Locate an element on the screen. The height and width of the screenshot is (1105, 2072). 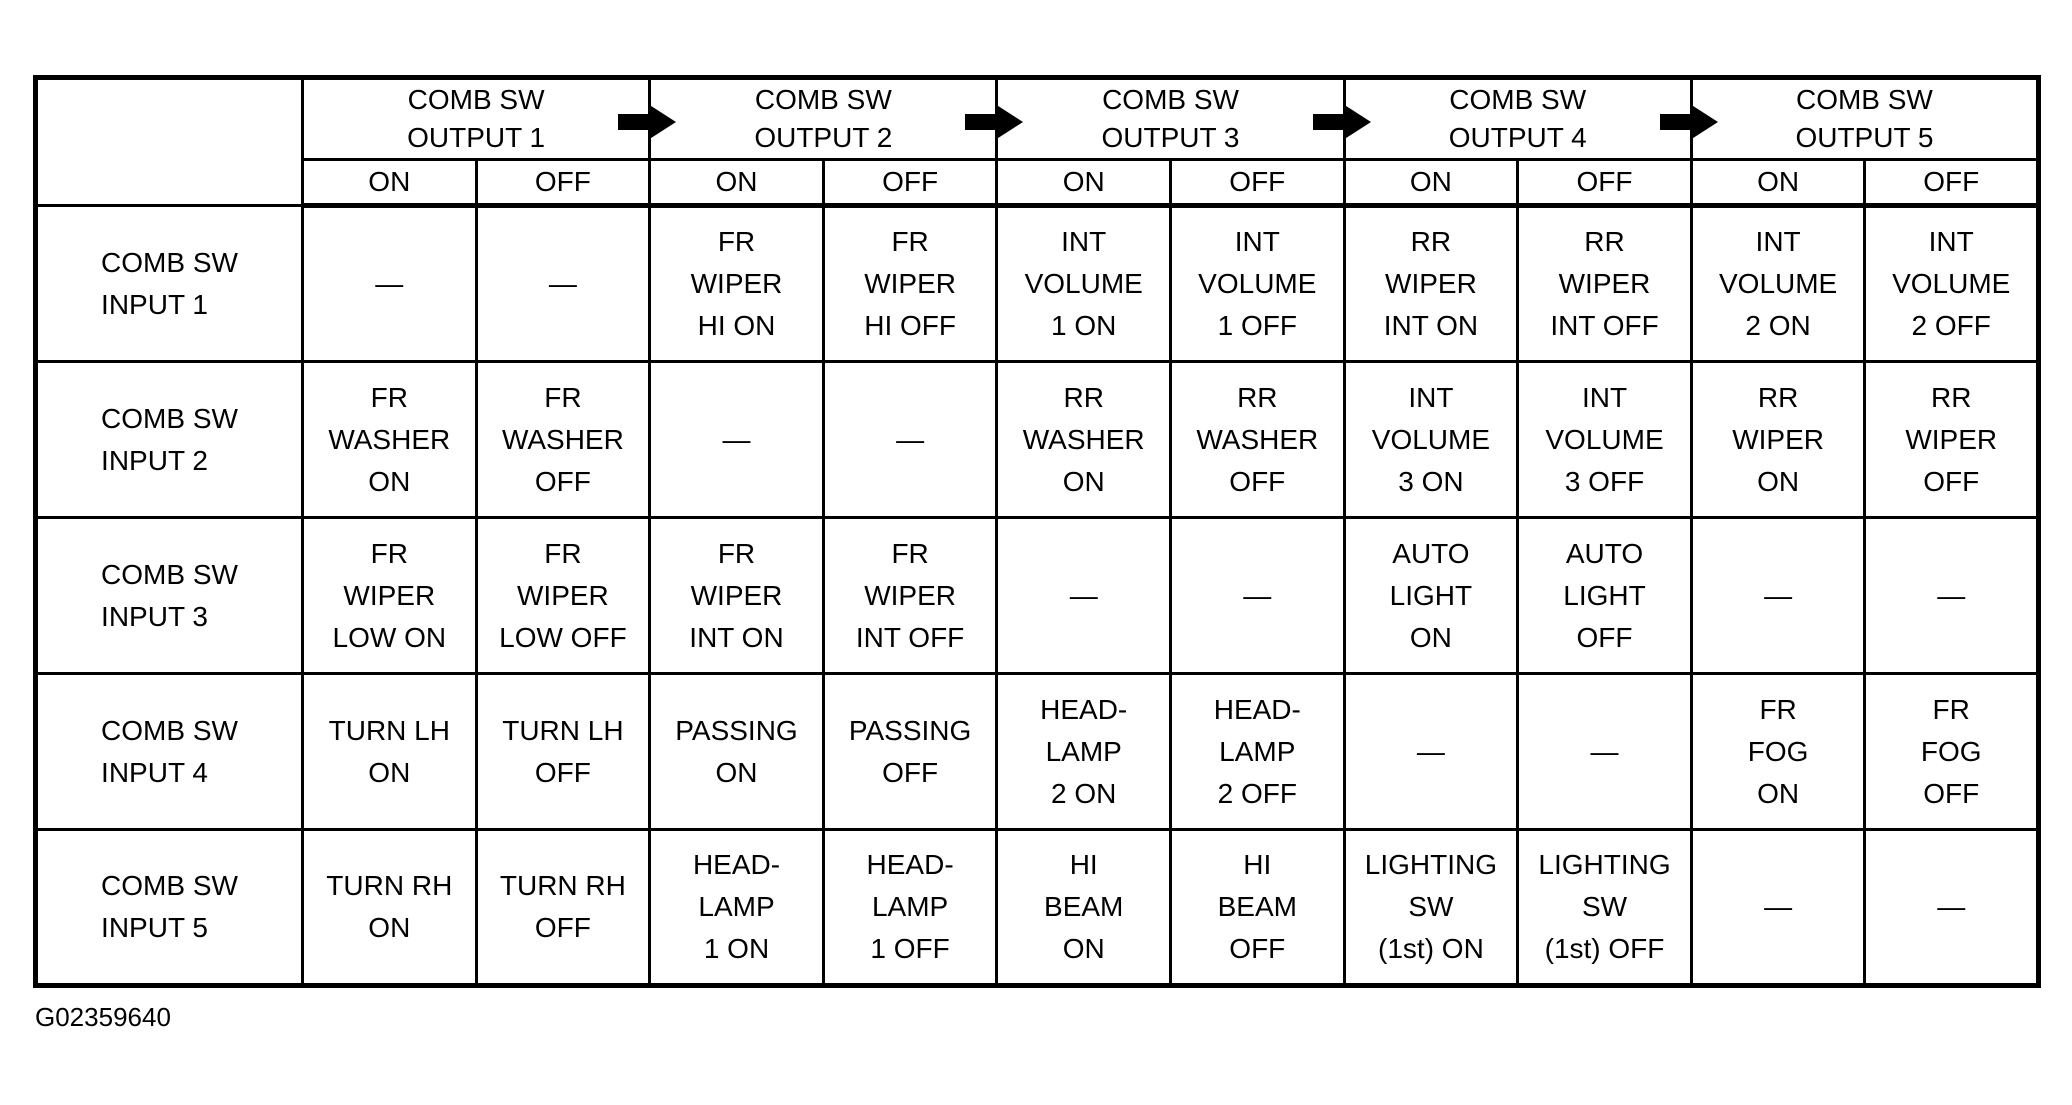
matrix-cell: INT VOLUME 1 OFF is located at coordinates (1257, 283).